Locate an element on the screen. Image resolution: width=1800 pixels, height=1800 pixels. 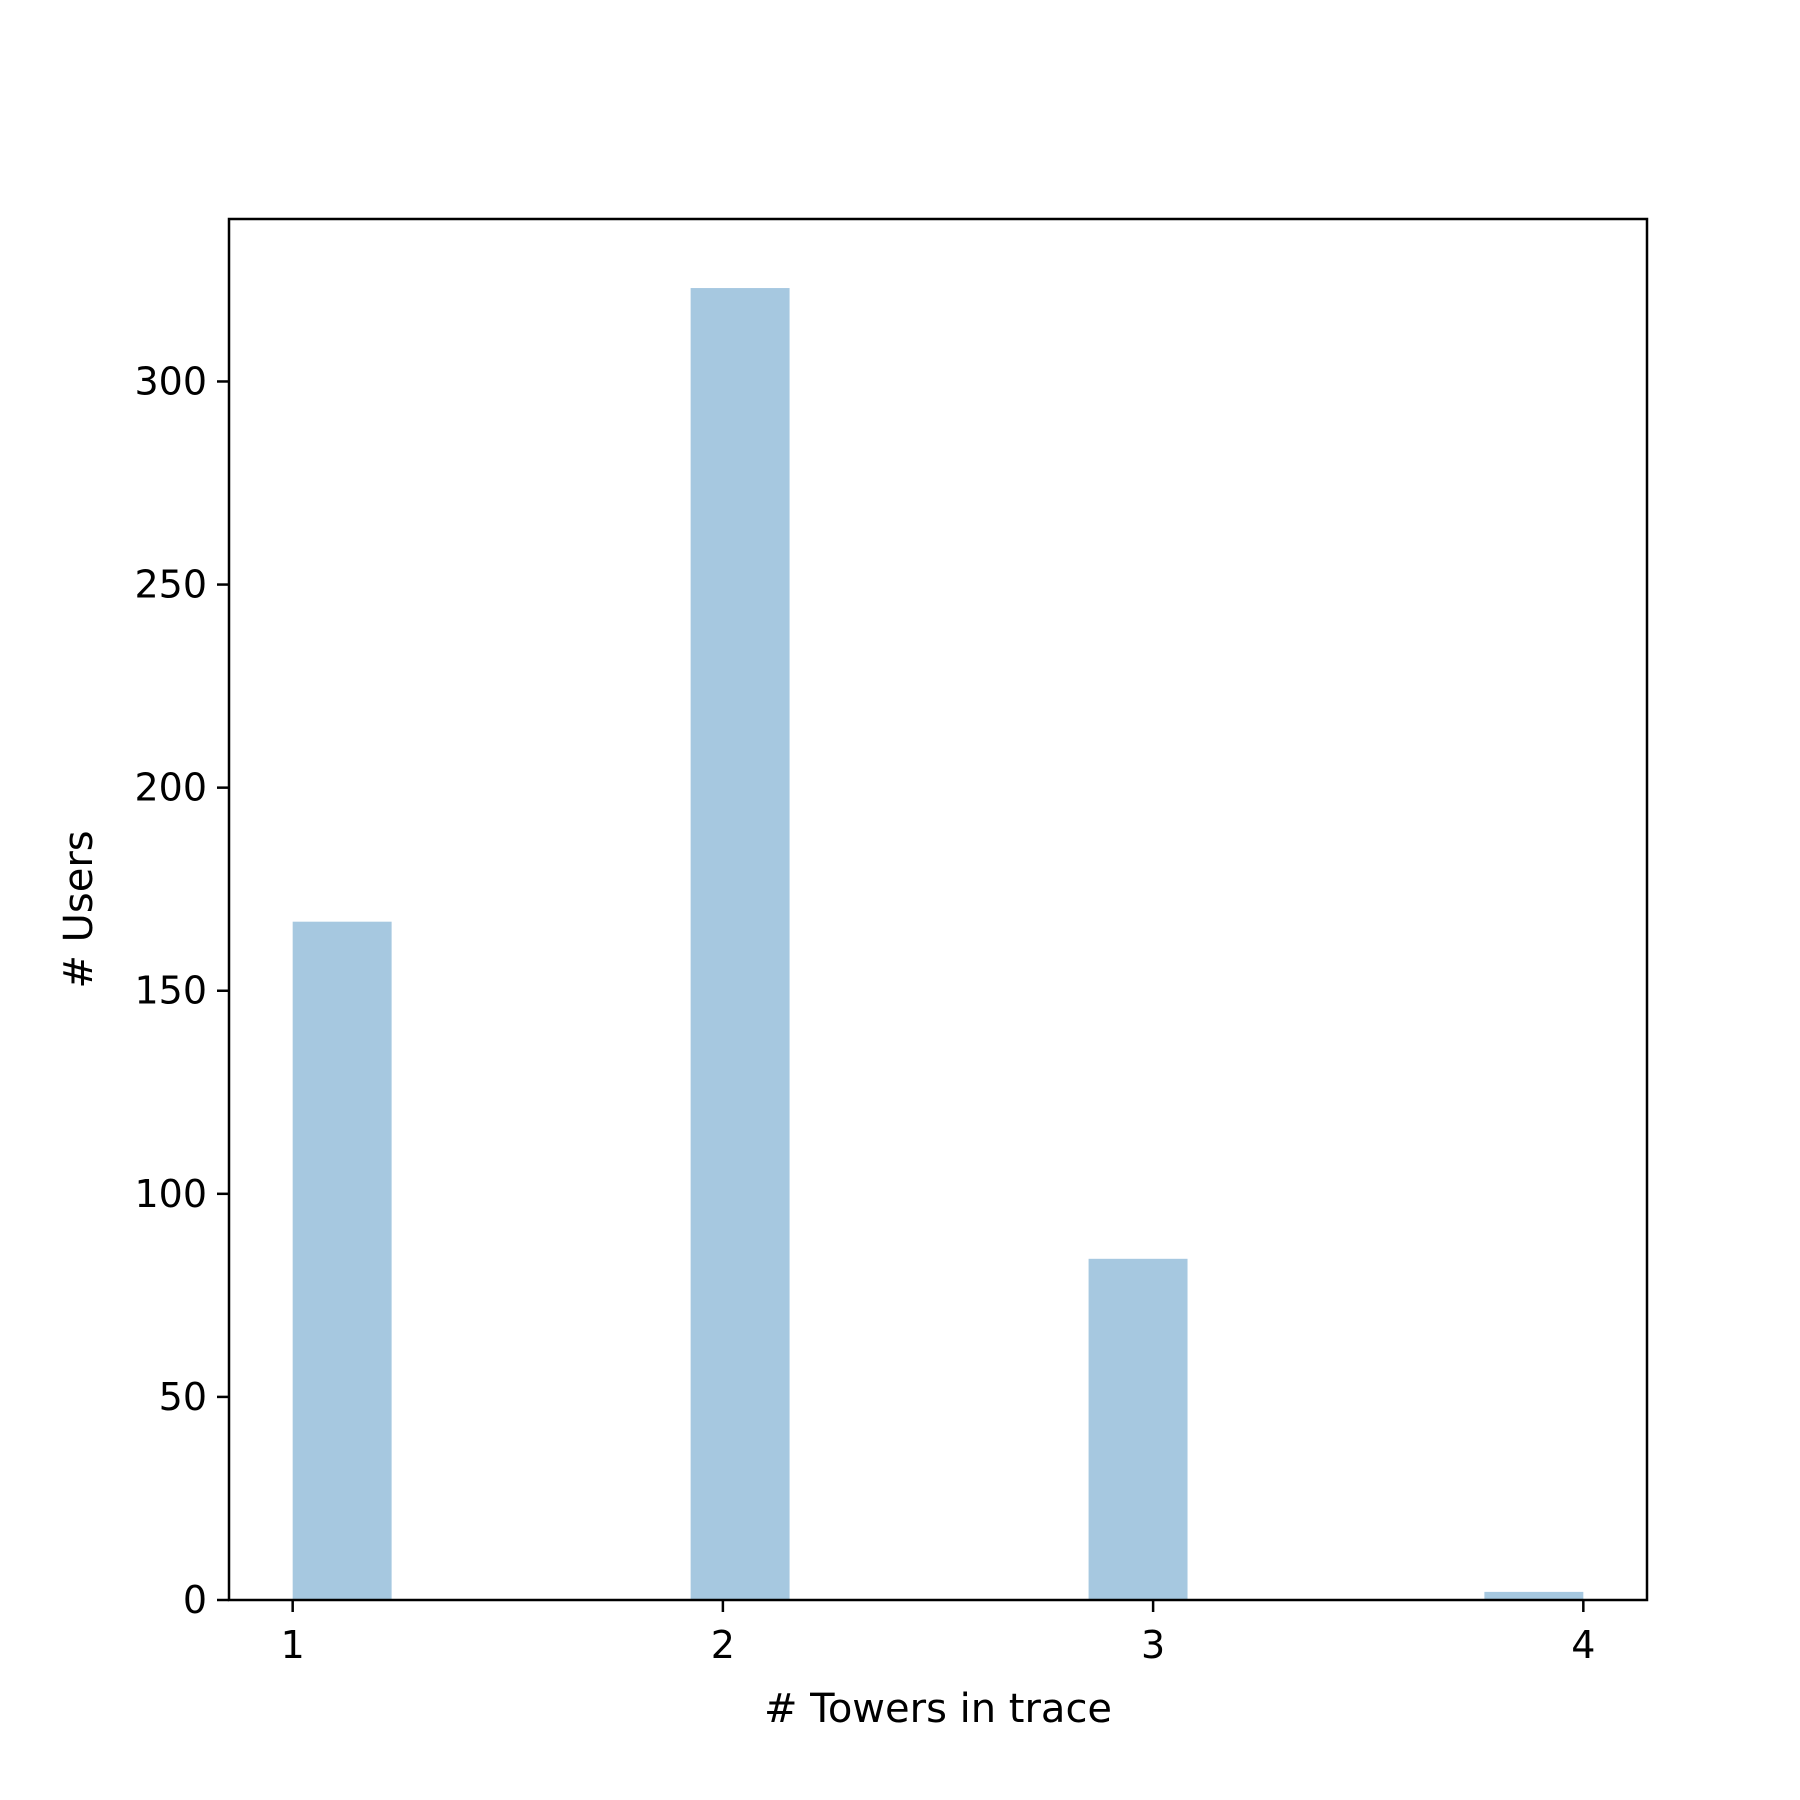
x-tick-label: 4 is located at coordinates (1583, 1645).